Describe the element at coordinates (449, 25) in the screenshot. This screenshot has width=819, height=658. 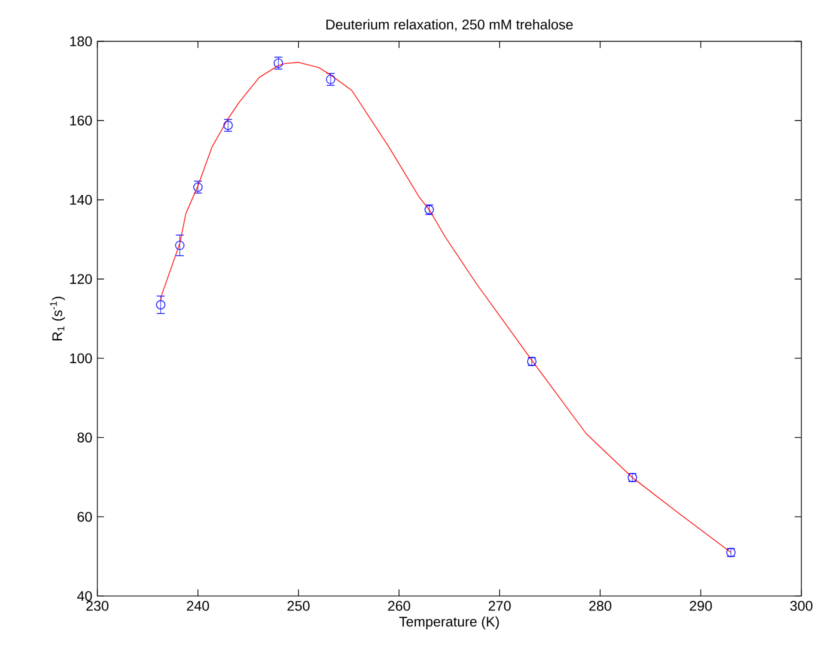
I see `chart-title: Deuterium relaxation, 250 mM trehalose` at that location.